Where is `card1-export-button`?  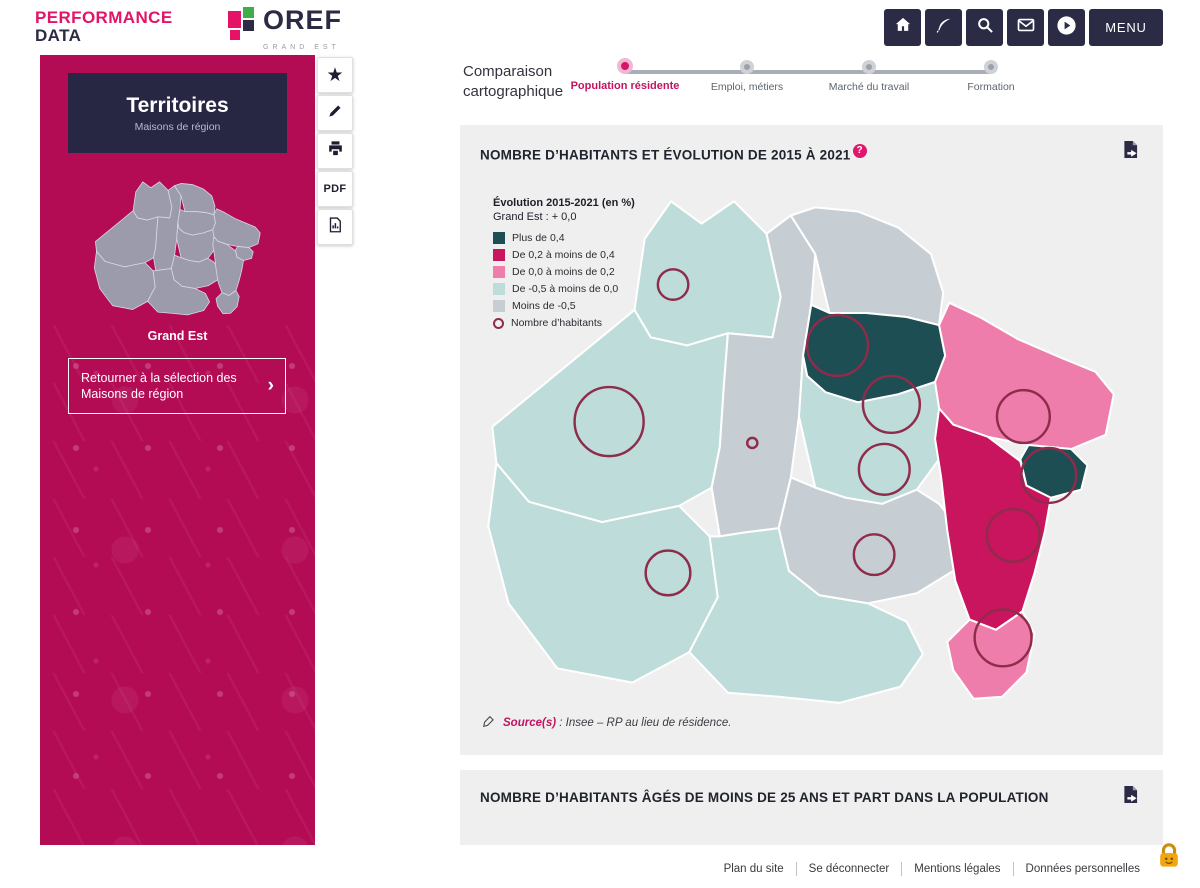
card1-export-button is located at coordinates (1132, 152).